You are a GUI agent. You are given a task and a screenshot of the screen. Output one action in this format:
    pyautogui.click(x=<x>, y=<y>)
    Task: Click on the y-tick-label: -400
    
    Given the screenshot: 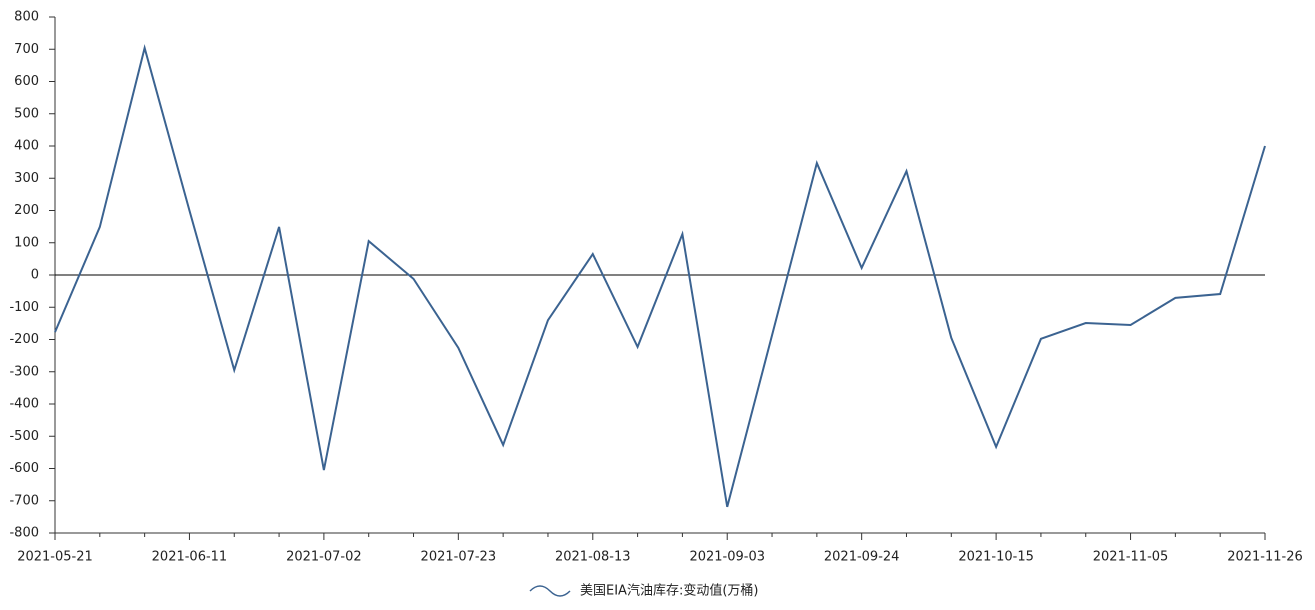 What is the action you would take?
    pyautogui.click(x=24, y=404)
    